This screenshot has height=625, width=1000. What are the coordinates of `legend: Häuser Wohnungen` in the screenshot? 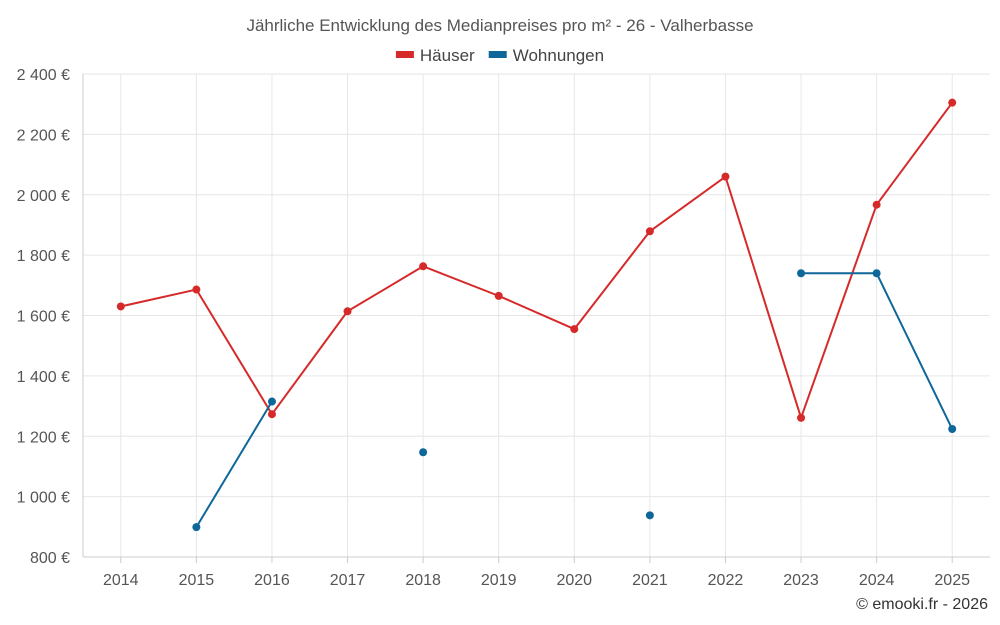 It's located at (499, 55).